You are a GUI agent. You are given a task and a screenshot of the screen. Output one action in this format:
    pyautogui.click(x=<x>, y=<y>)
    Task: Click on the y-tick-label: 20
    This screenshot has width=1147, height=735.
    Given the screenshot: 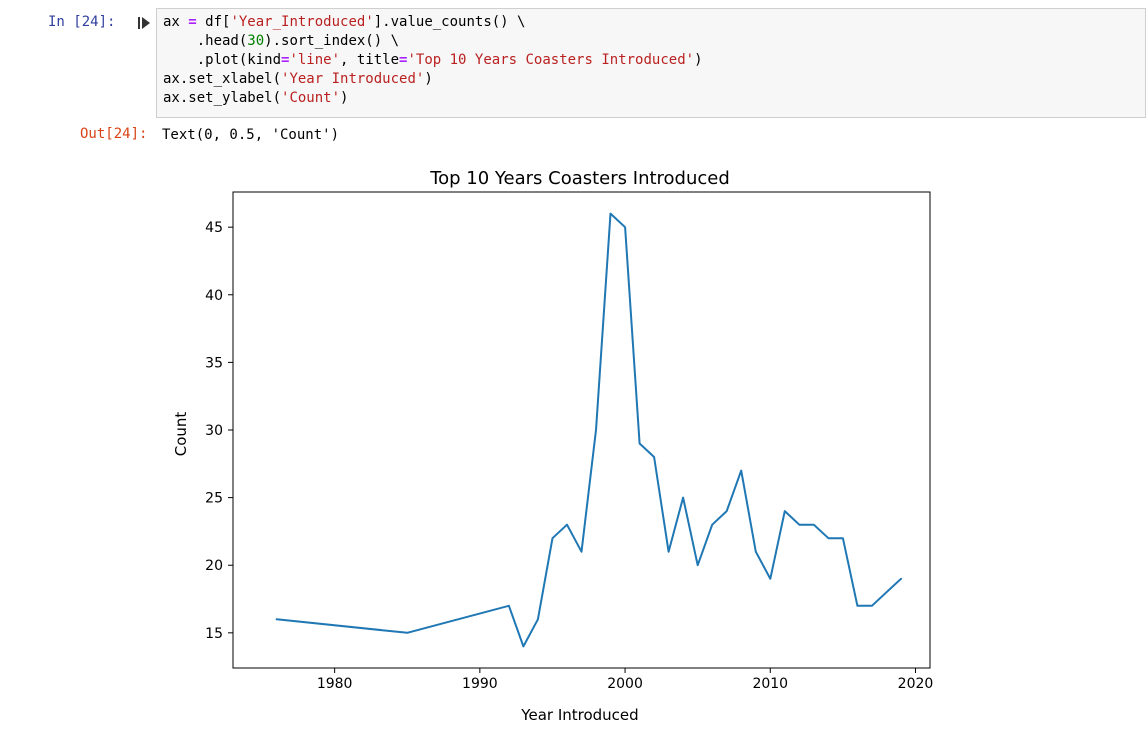 What is the action you would take?
    pyautogui.click(x=214, y=566)
    